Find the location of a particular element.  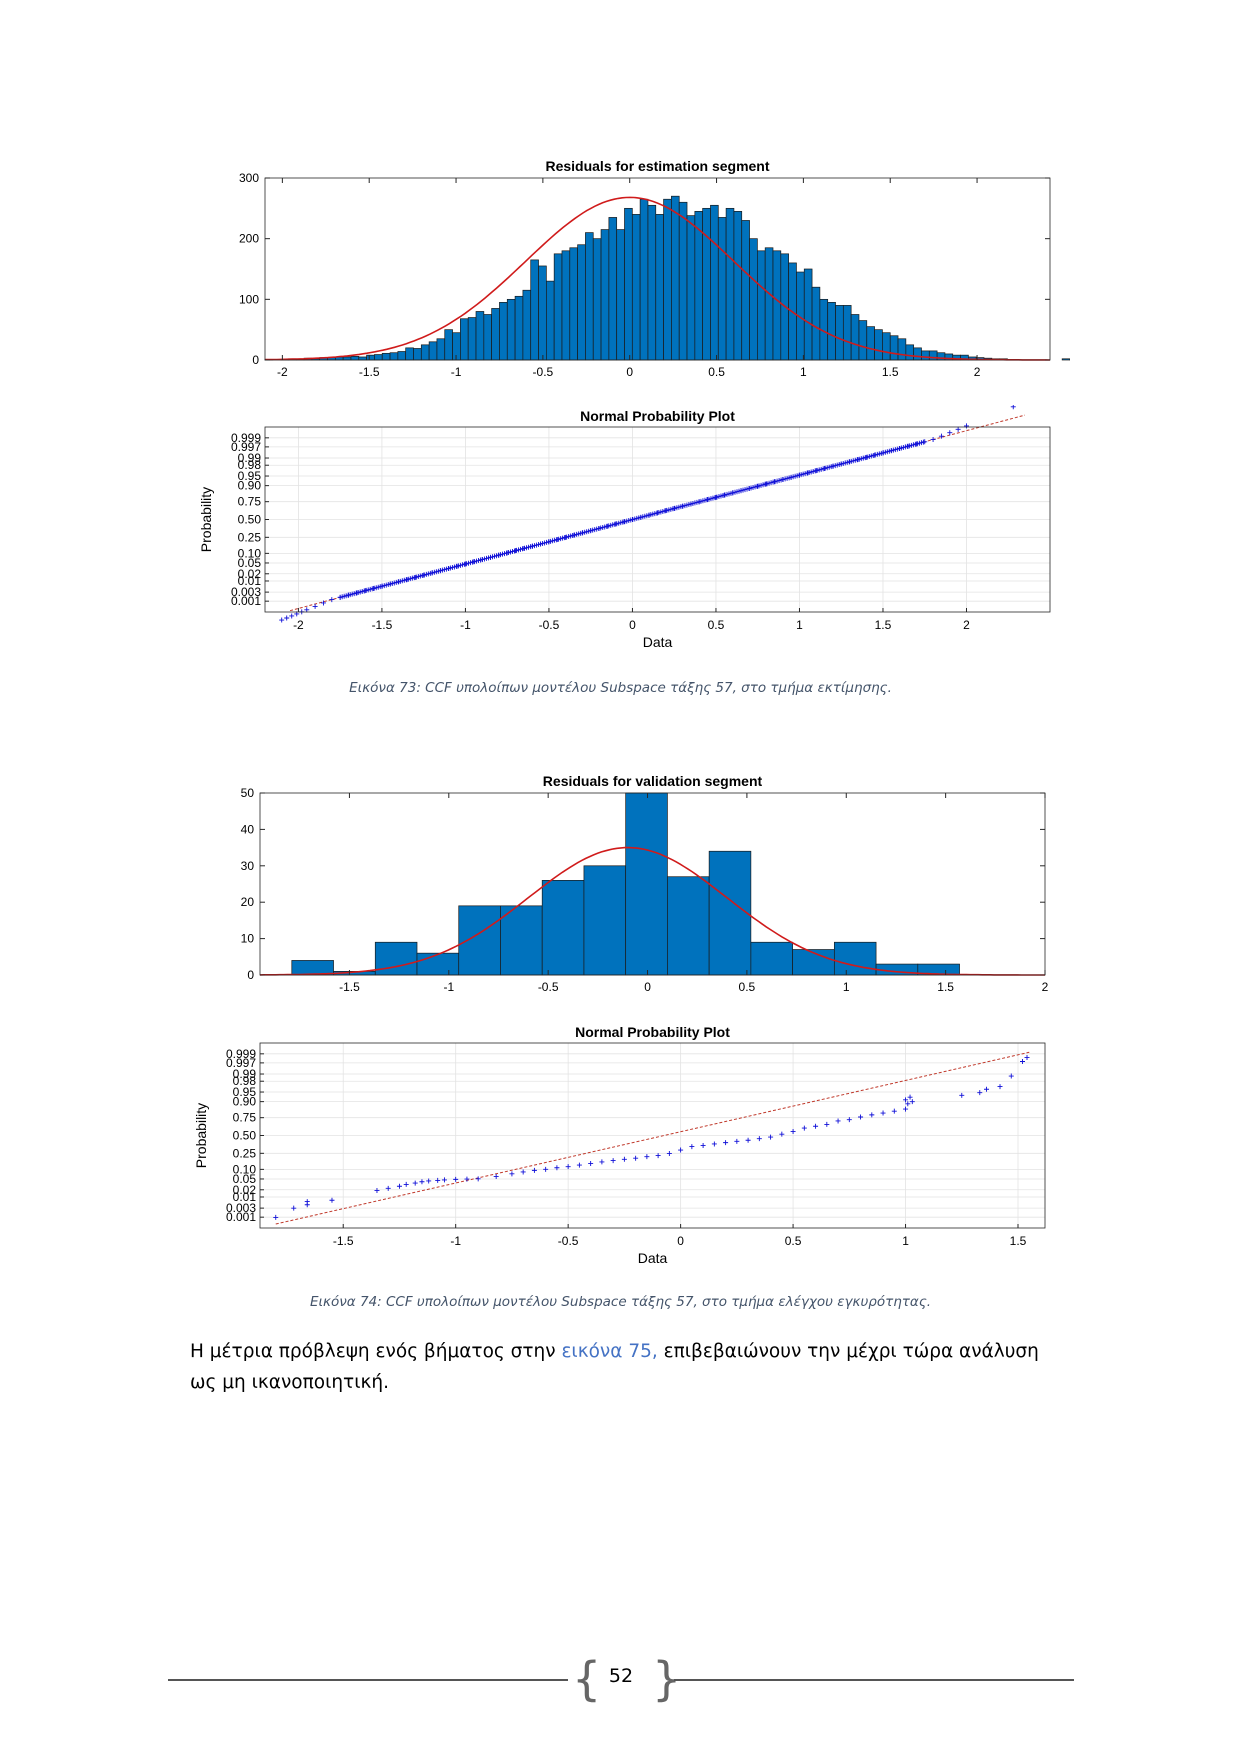

y-tick-label: 0.50 is located at coordinates (250, 520).